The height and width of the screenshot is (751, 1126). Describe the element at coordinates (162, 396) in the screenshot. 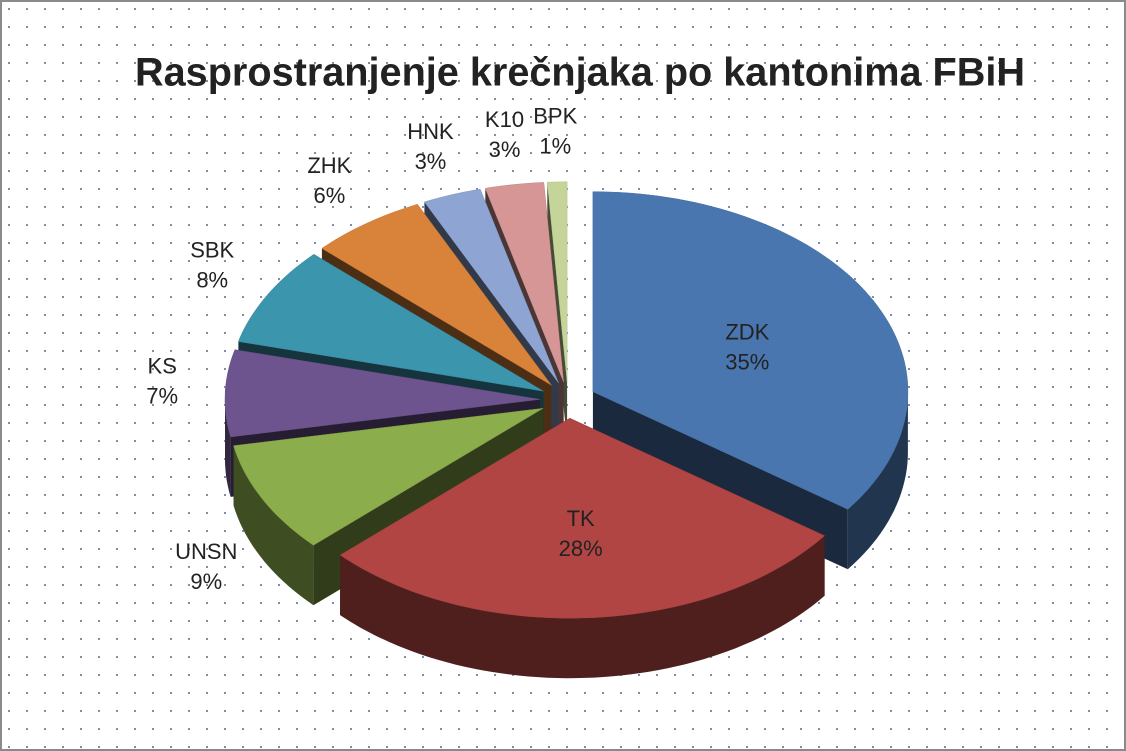

I see `data-label-value: 7%` at that location.